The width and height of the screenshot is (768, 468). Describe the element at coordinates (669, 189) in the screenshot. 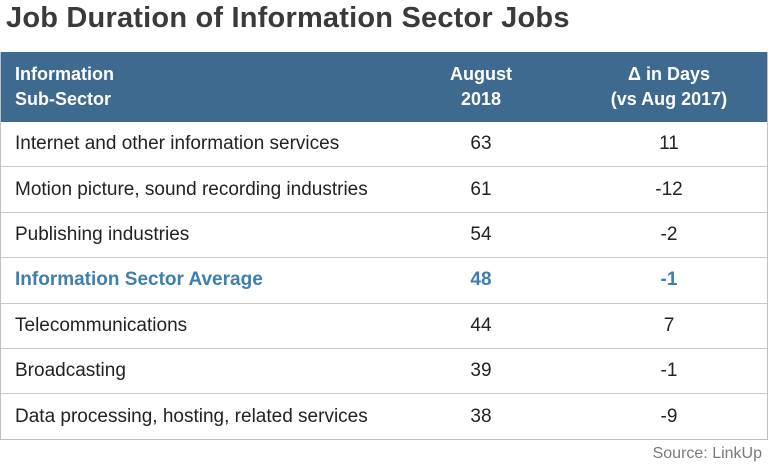

I see `cell-delta-days: -12` at that location.